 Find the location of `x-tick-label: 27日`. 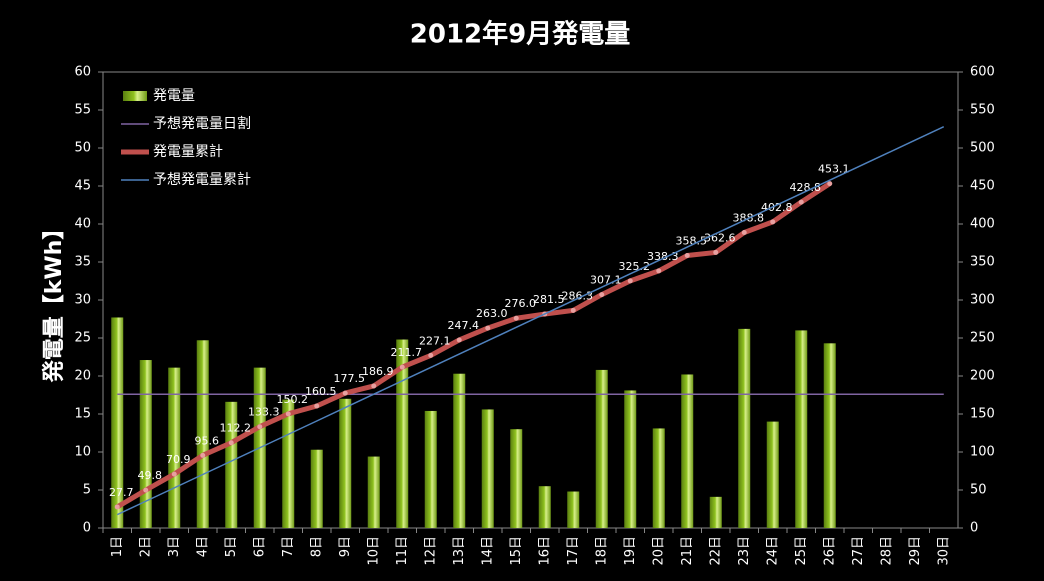

x-tick-label: 27日 is located at coordinates (858, 551).